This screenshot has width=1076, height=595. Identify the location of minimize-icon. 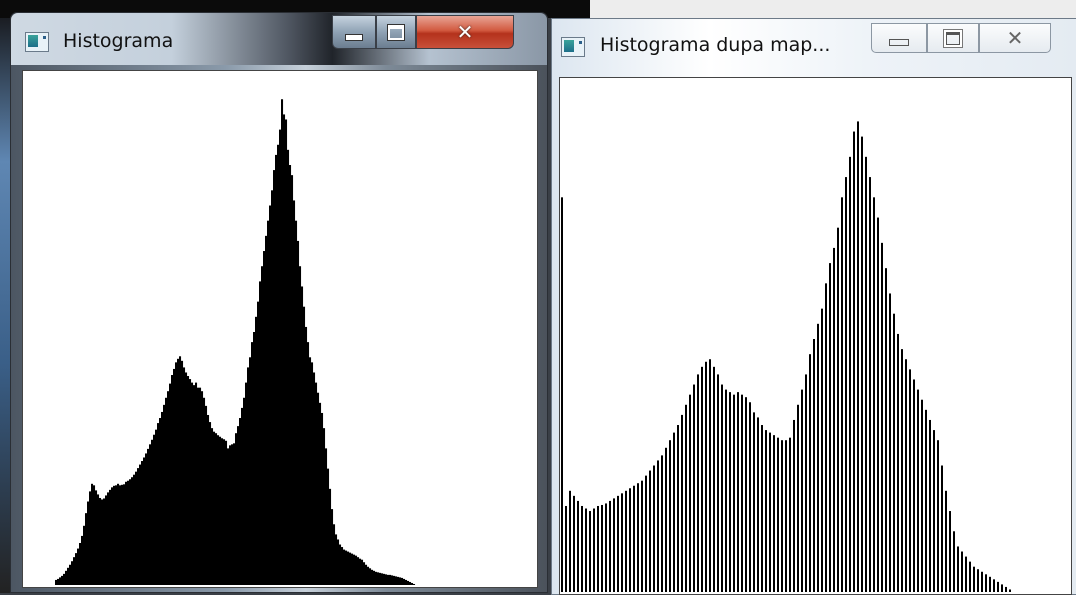
(354, 32).